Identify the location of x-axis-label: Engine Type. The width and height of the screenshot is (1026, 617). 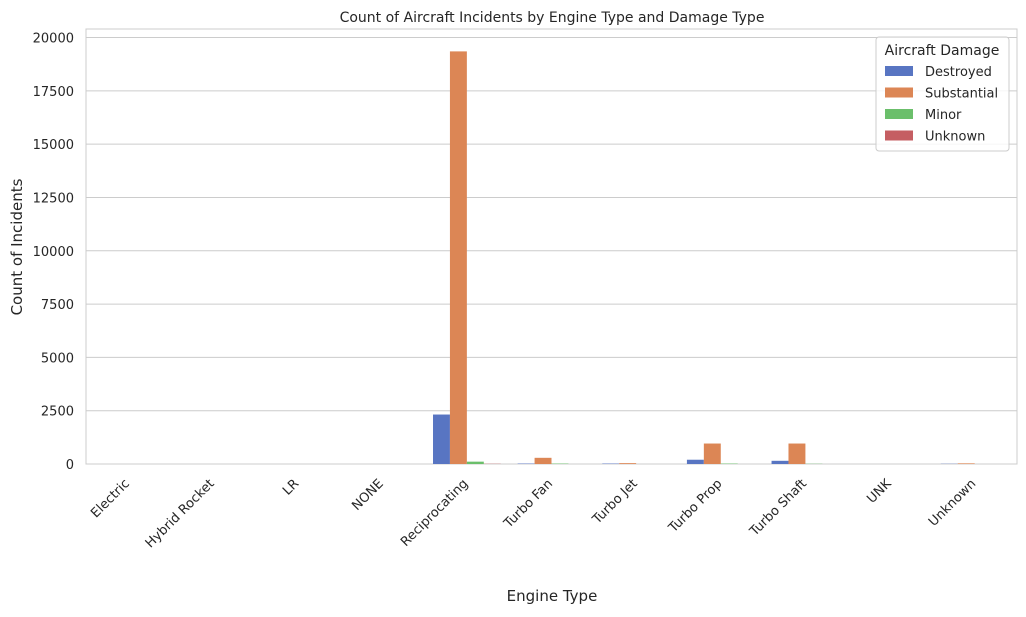
(552, 596).